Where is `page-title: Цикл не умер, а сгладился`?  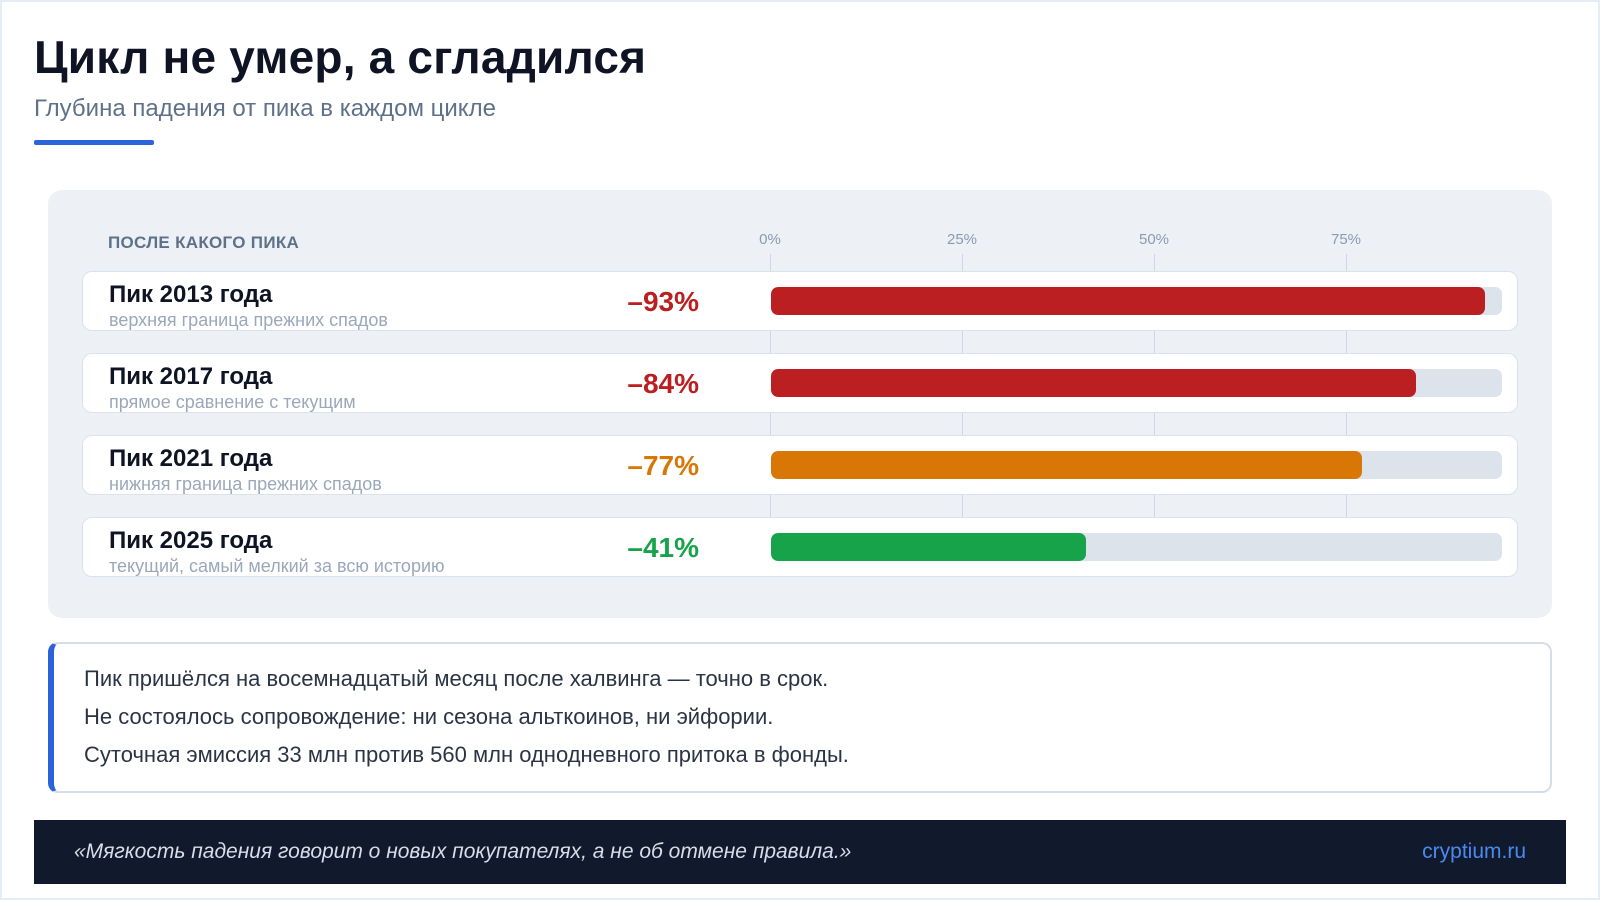
page-title: Цикл не умер, а сгладился is located at coordinates (340, 57).